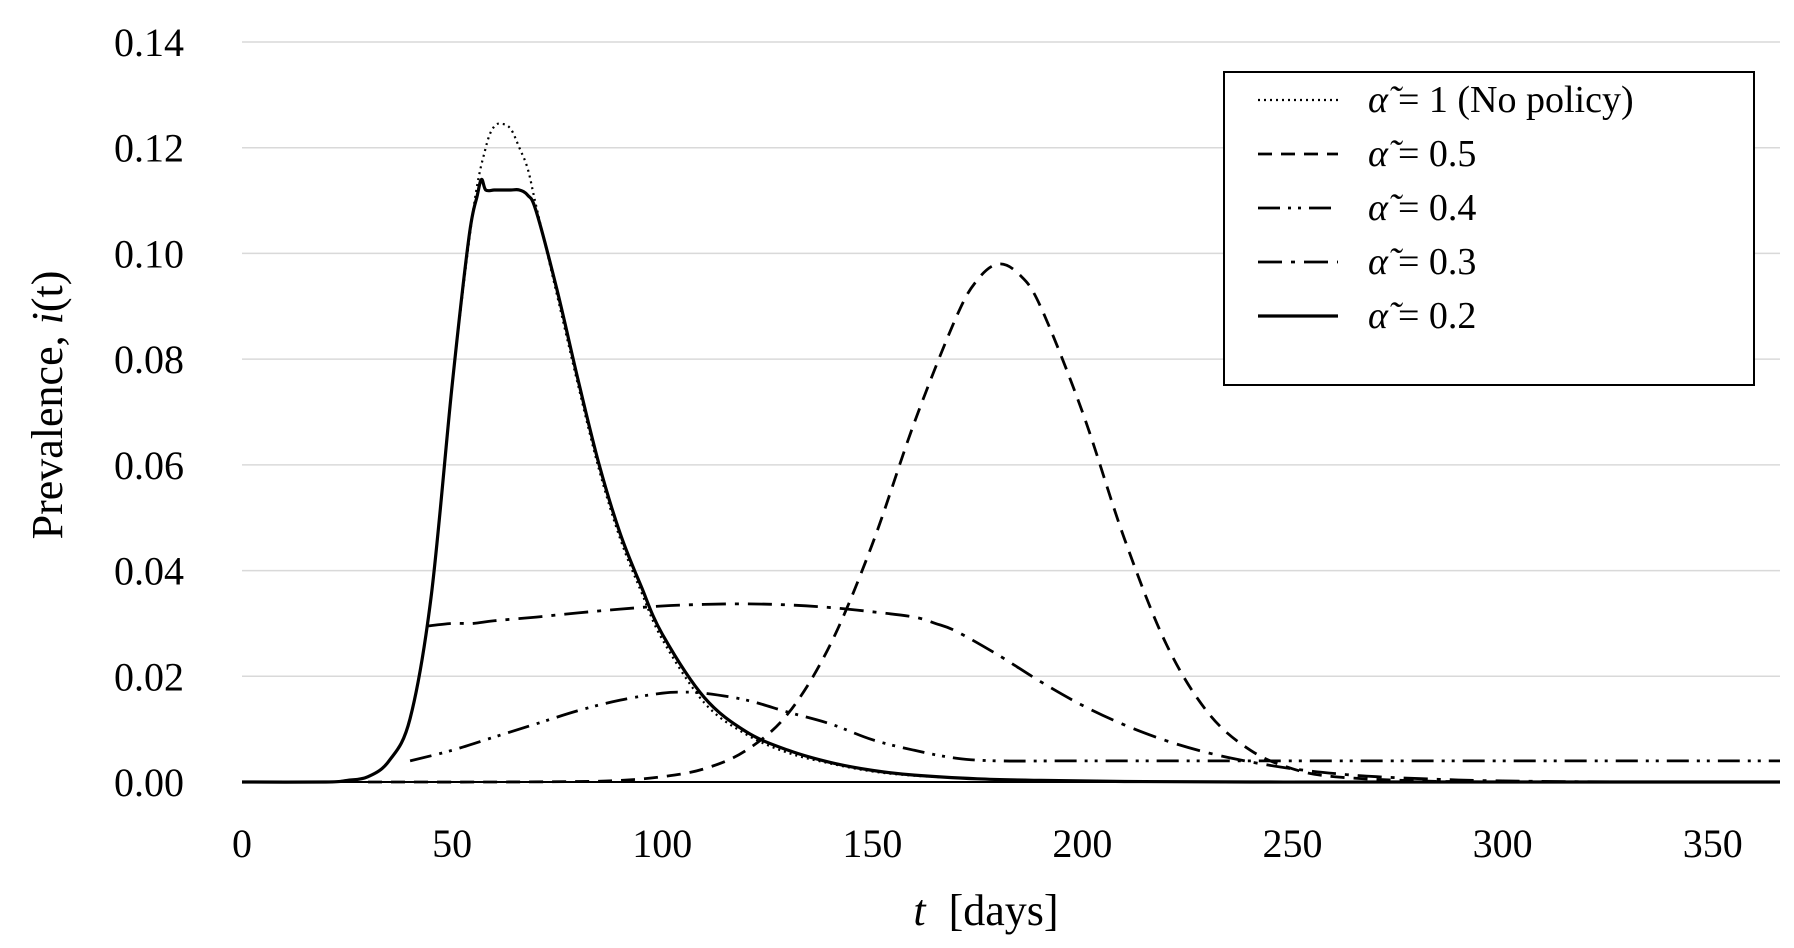 The width and height of the screenshot is (1794, 948). What do you see at coordinates (47, 405) in the screenshot?
I see `y-axis-title: Prevalence, i(t)` at bounding box center [47, 405].